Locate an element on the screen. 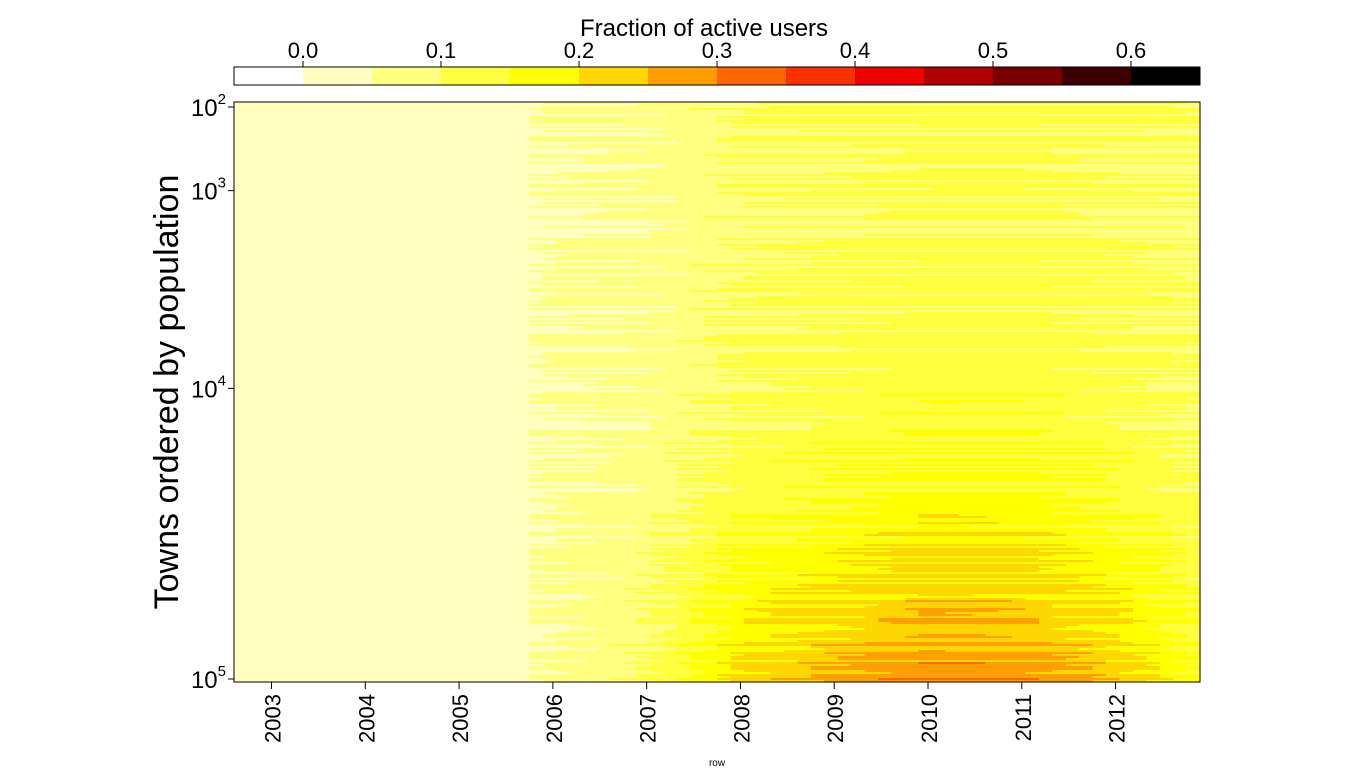 This screenshot has height=768, width=1366. colorbar-bins is located at coordinates (717, 76).